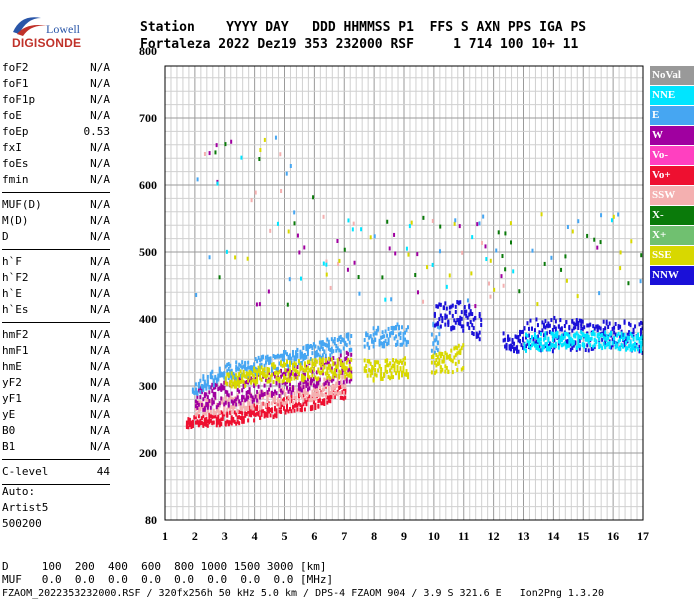 The width and height of the screenshot is (700, 600). I want to click on y-tick-label: 300, so click(148, 386).